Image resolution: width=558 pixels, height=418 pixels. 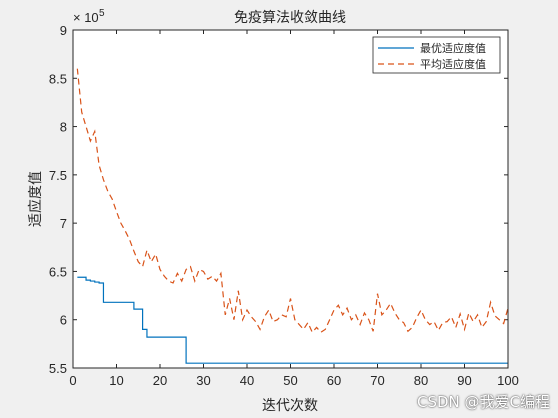 I want to click on x-axis-title: 迭代次数, so click(x=290, y=406).